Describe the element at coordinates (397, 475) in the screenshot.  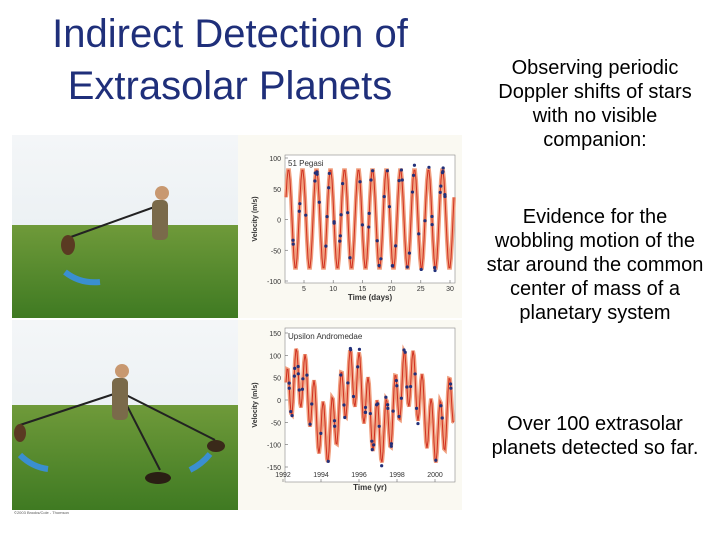
I see `x-tick-label: 1998` at that location.